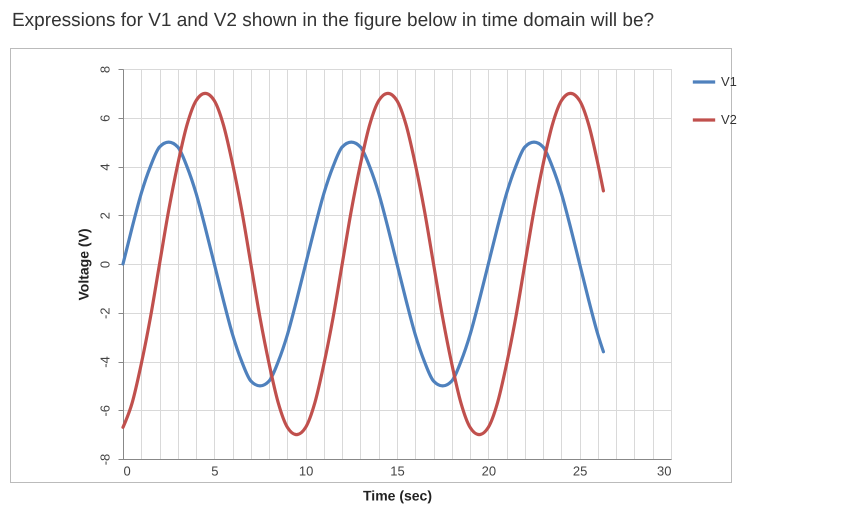 The image size is (858, 510). I want to click on y-tick-label: 2, so click(105, 216).